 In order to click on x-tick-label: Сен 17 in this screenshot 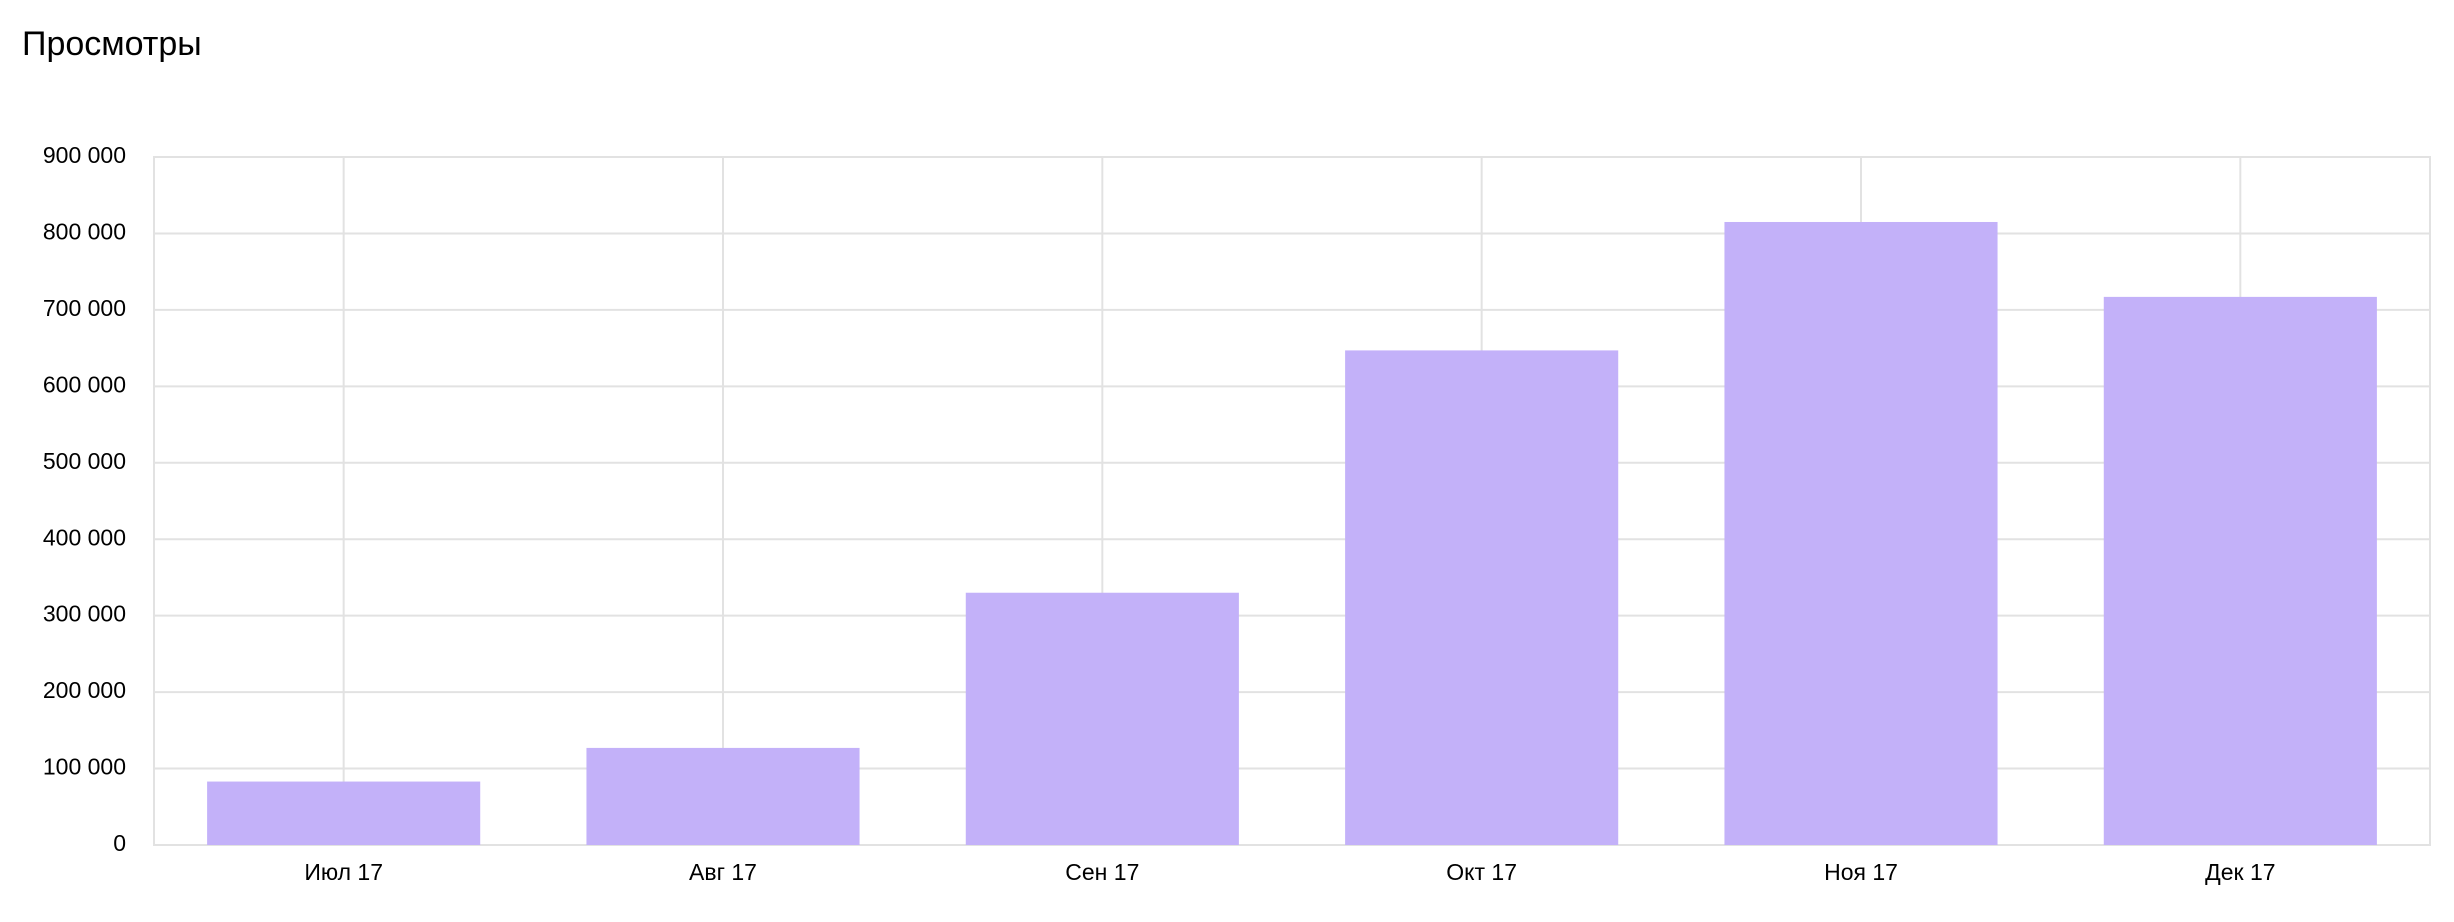, I will do `click(1102, 872)`.